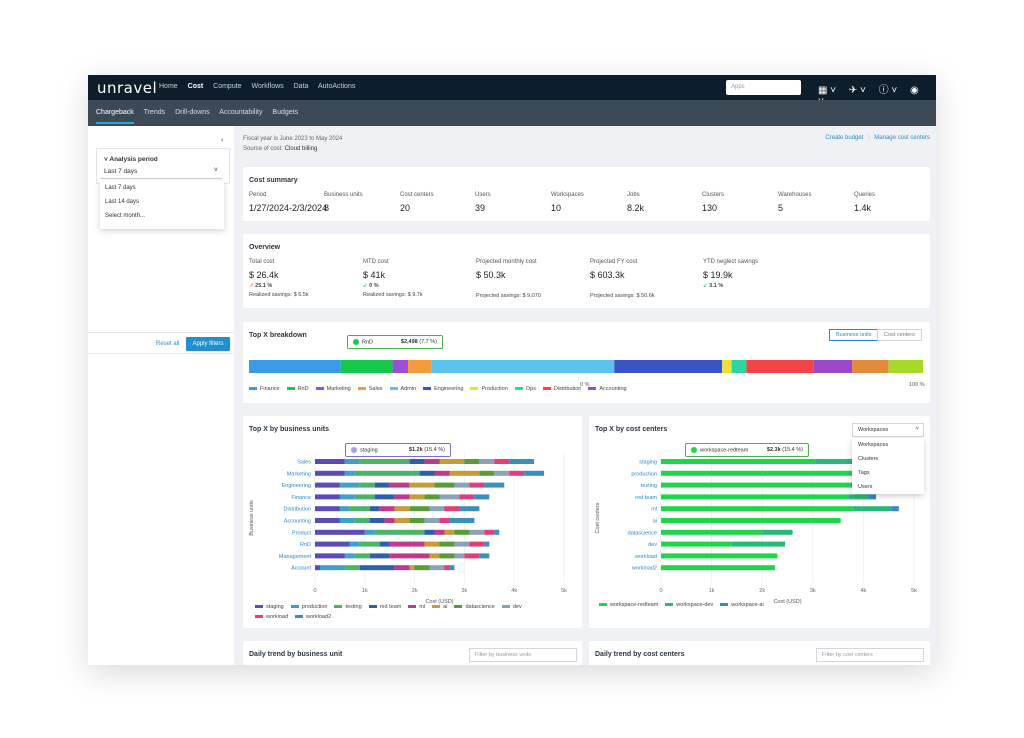 The height and width of the screenshot is (738, 1024). Describe the element at coordinates (333, 389) in the screenshot. I see `legend-item: Marketing` at that location.